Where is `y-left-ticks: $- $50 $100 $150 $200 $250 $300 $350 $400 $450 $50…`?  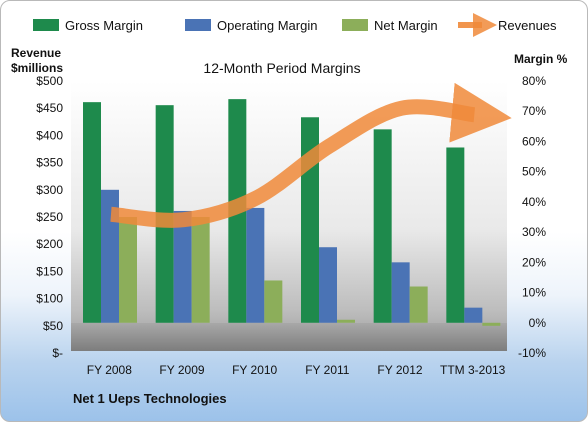 y-left-ticks: $- $50 $100 $150 $200 $250 $300 $350 $400 $450 $50… is located at coordinates (49, 217).